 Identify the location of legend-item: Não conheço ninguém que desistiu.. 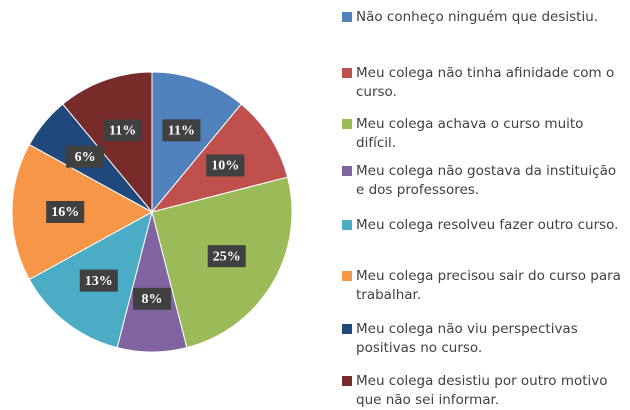
(484, 17).